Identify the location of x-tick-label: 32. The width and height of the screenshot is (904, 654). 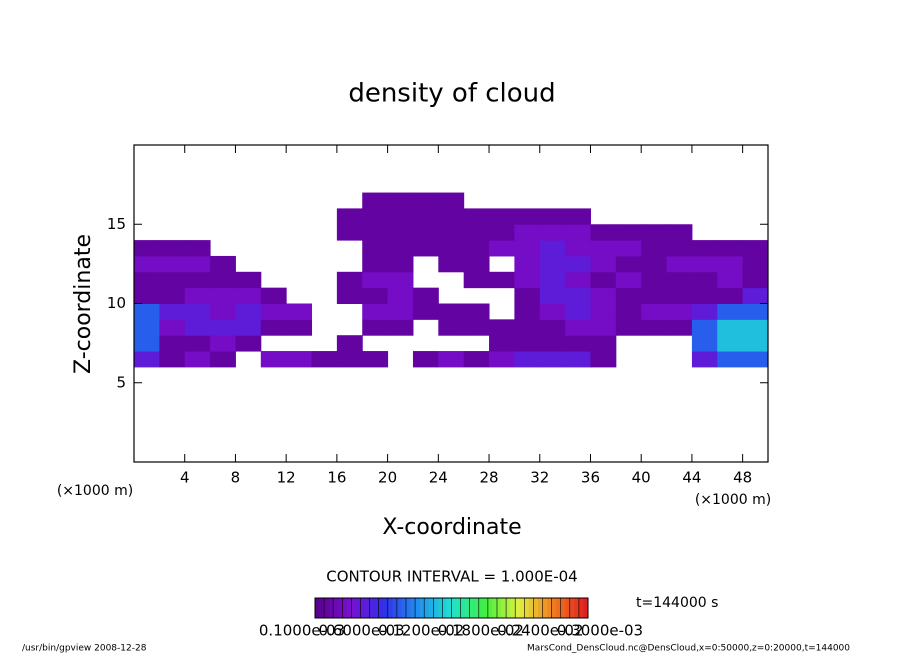
(539, 478).